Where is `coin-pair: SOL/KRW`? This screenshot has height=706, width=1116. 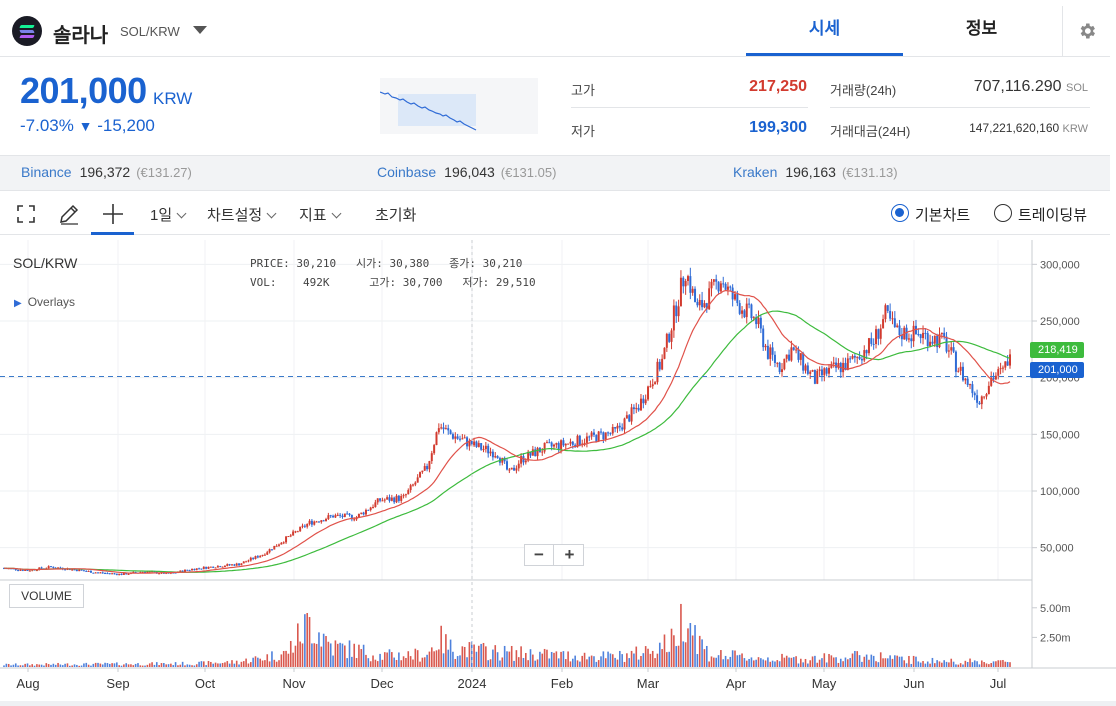 coin-pair: SOL/KRW is located at coordinates (150, 31).